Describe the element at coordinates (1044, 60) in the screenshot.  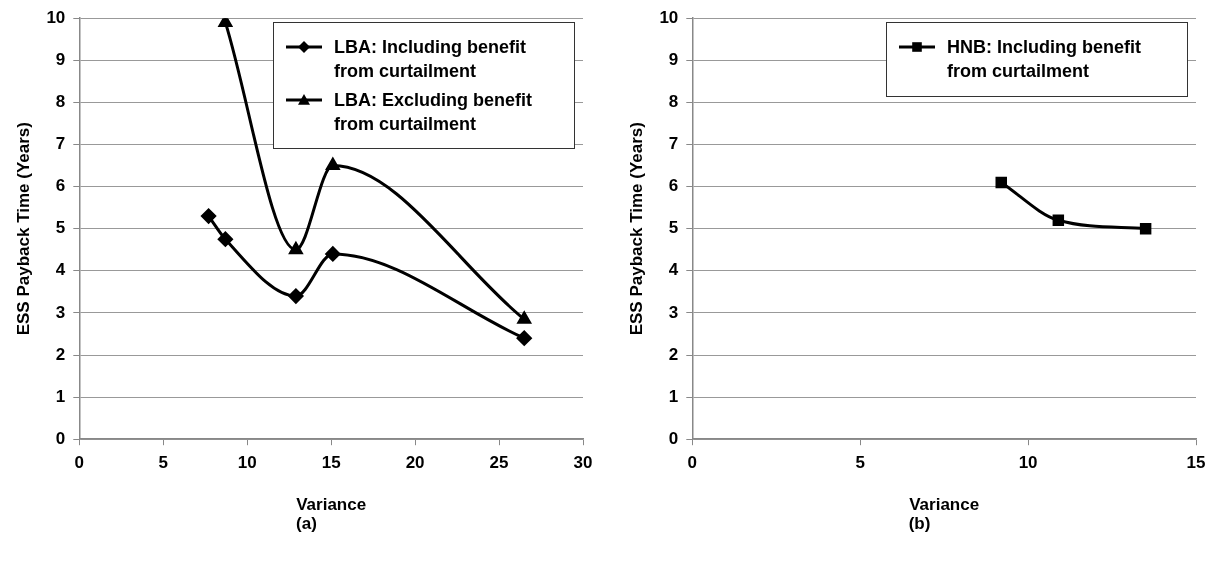
I see `legend-label: HNB: Including benefit from curtailment` at that location.